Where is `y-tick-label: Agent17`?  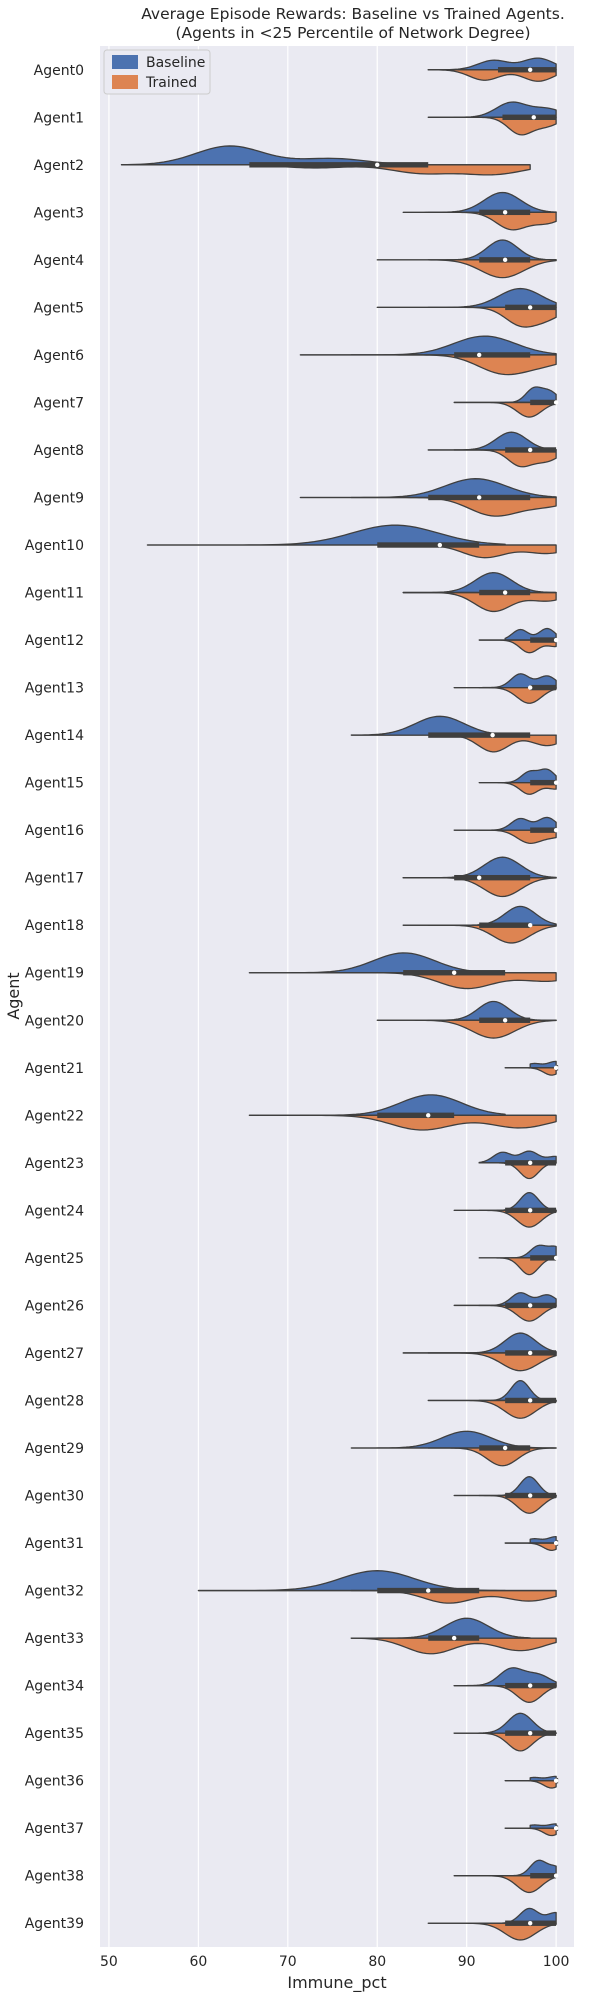
y-tick-label: Agent17 is located at coordinates (54, 879).